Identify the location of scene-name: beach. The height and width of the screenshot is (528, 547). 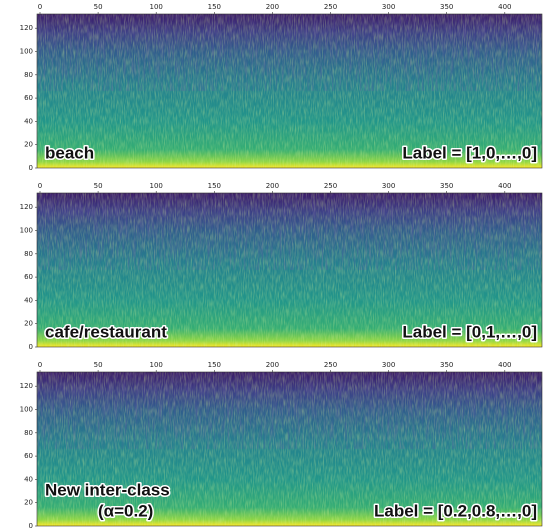
(69, 152).